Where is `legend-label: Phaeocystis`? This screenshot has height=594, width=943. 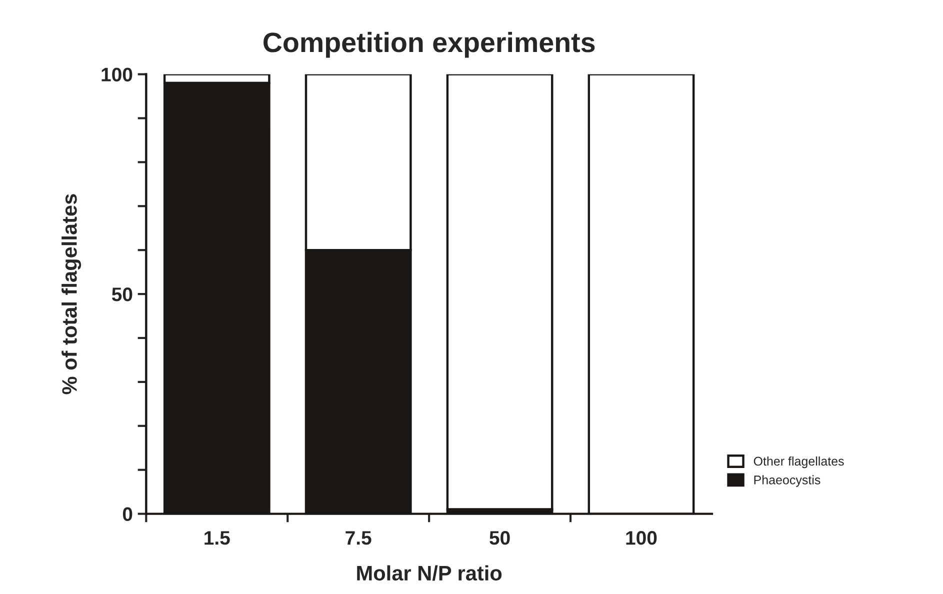 legend-label: Phaeocystis is located at coordinates (787, 481).